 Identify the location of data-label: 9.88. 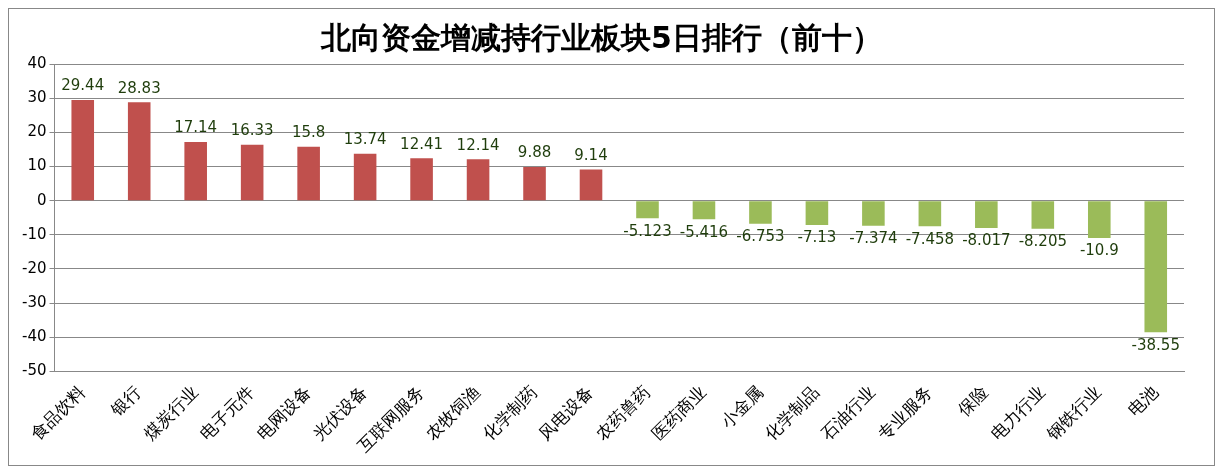
(534, 152).